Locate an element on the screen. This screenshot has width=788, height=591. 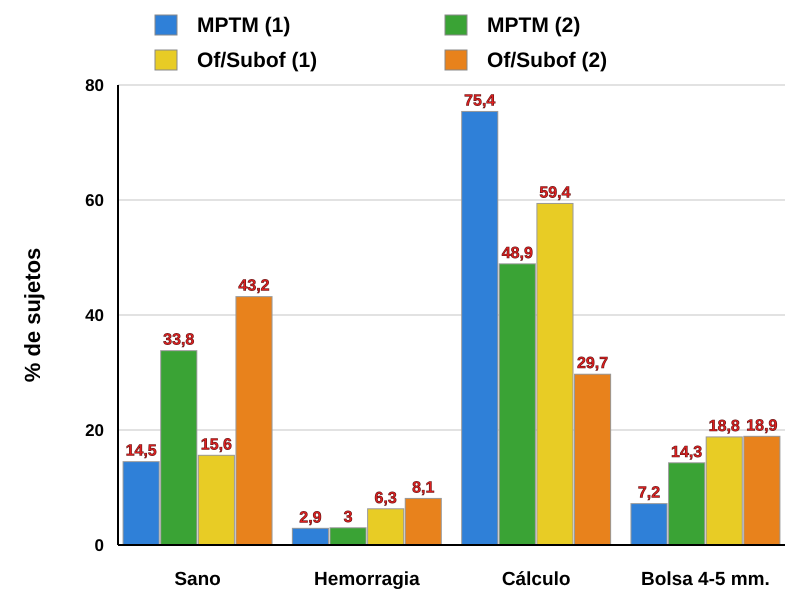
data-label: 6,3 is located at coordinates (385, 498).